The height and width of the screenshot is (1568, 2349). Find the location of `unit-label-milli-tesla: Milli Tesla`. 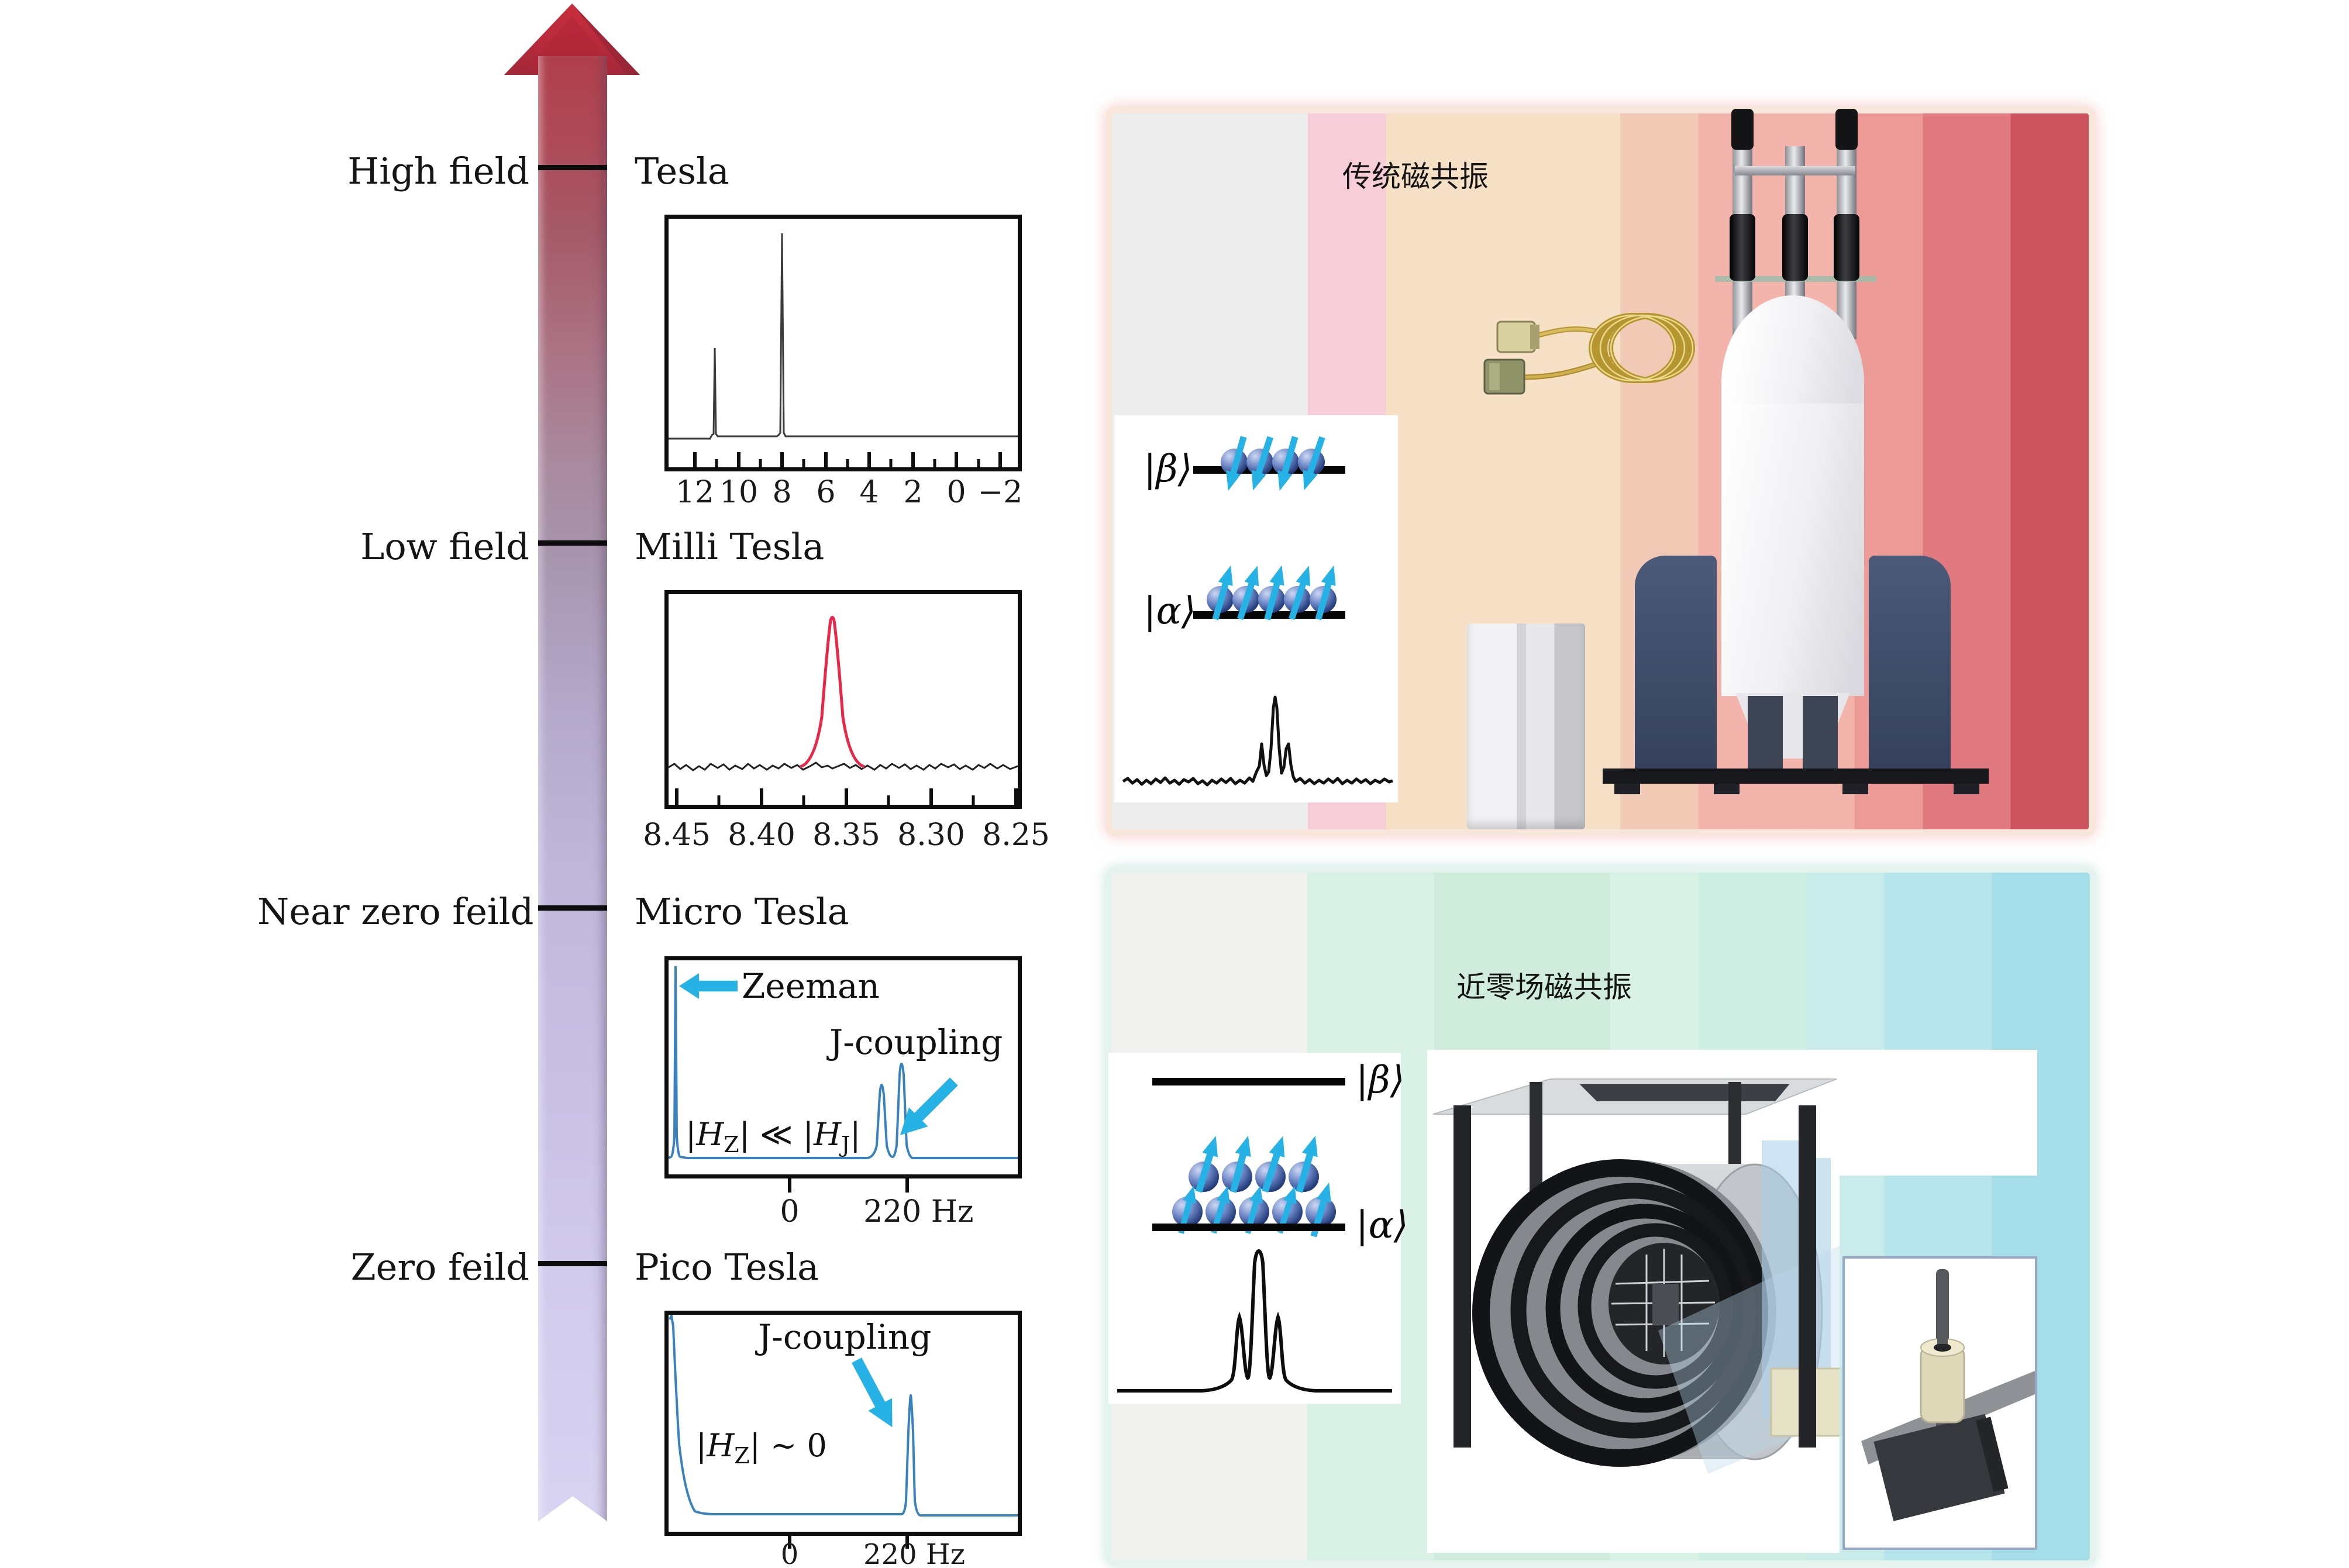

unit-label-milli-tesla: Milli Tesla is located at coordinates (730, 547).